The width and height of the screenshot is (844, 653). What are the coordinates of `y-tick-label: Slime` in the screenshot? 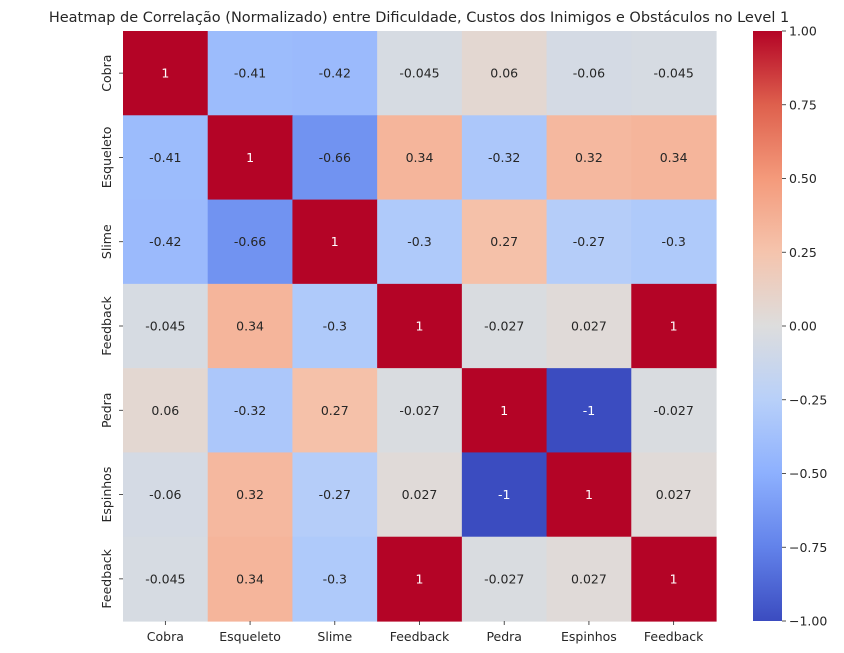 It's located at (106, 241).